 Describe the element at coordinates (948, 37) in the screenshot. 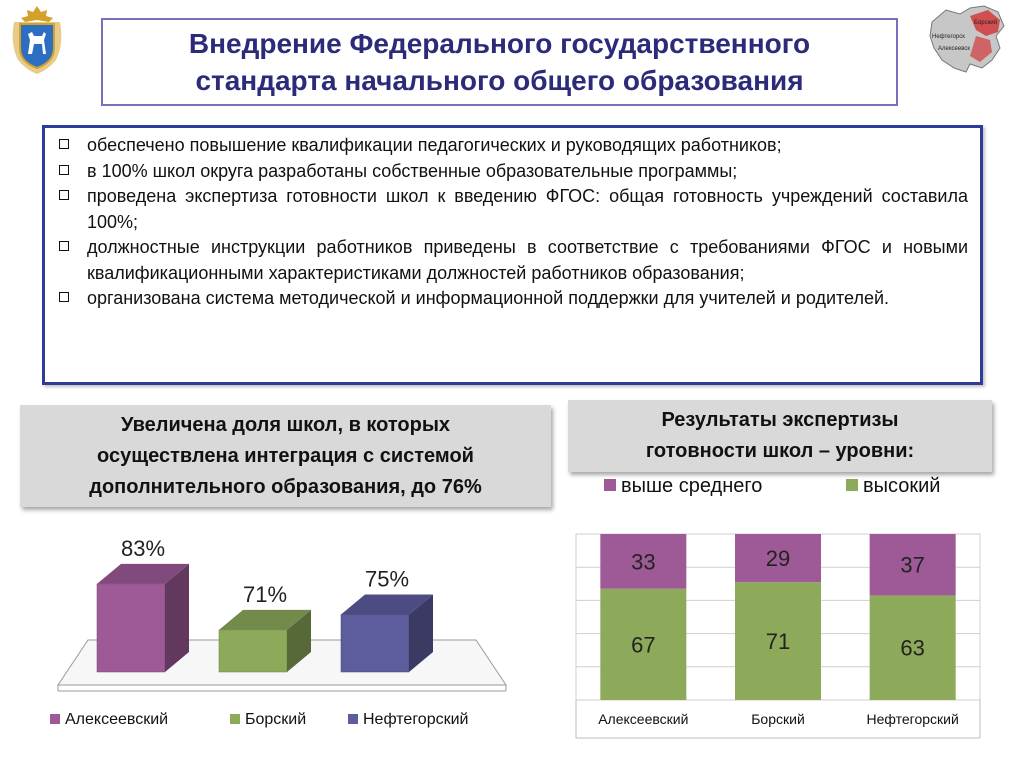

I see `map-label-neftegorsk: Нефтегорск` at that location.